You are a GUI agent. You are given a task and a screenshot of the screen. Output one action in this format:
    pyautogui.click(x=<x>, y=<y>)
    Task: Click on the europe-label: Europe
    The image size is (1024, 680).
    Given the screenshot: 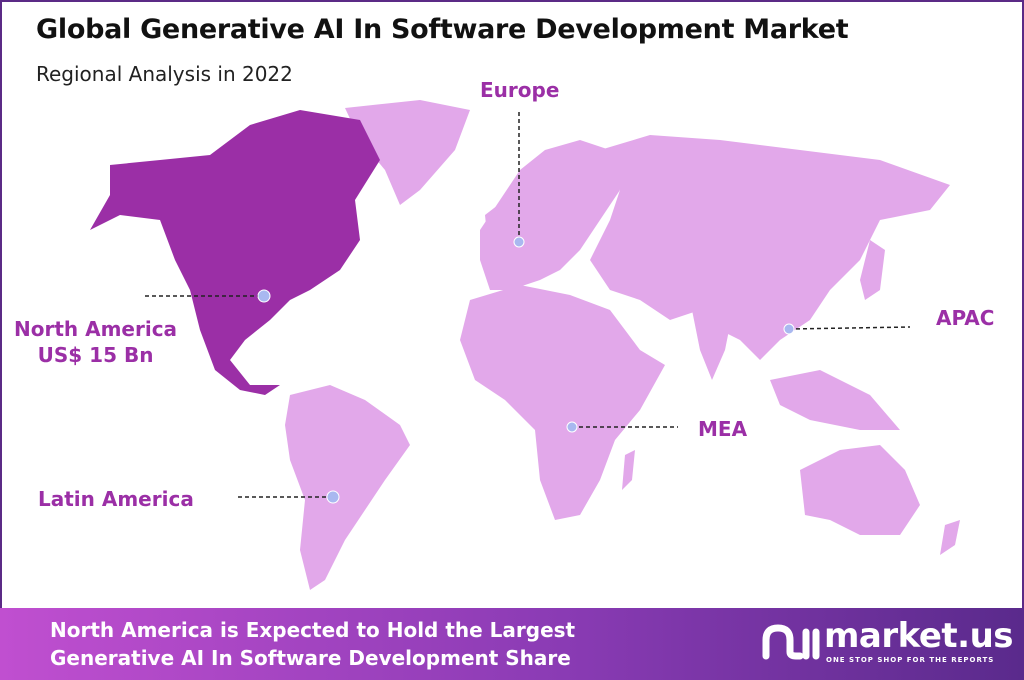 What is the action you would take?
    pyautogui.click(x=520, y=90)
    